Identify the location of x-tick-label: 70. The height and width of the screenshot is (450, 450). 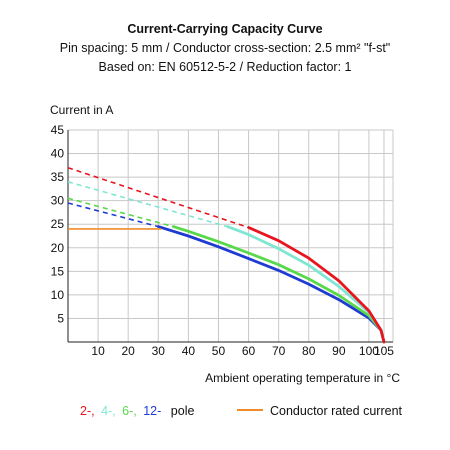
(279, 351).